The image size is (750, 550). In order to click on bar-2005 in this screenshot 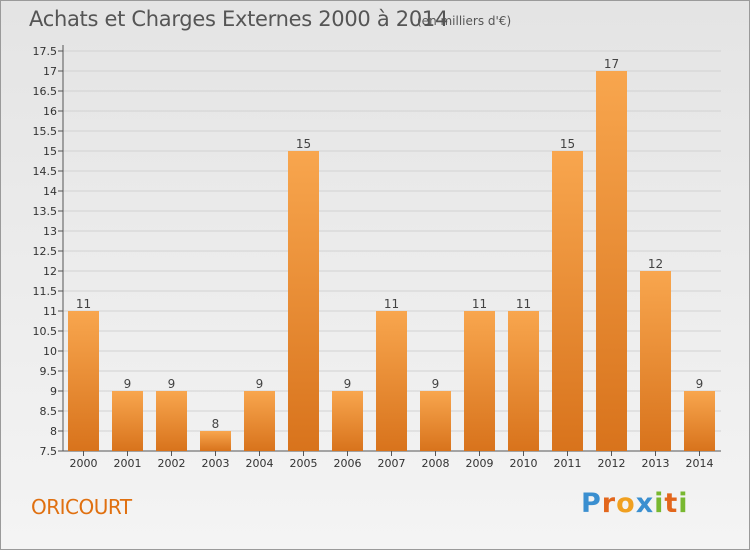, I will do `click(303, 301)`.